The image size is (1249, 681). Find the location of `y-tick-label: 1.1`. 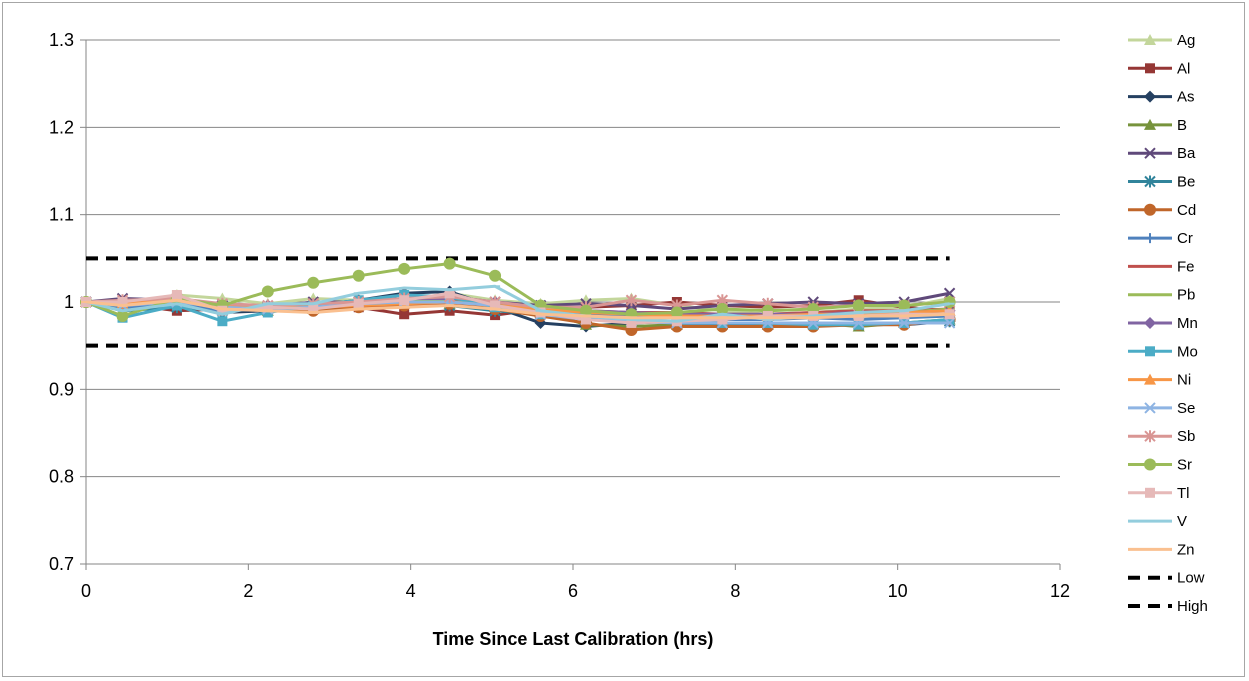

y-tick-label: 1.1 is located at coordinates (61, 215).